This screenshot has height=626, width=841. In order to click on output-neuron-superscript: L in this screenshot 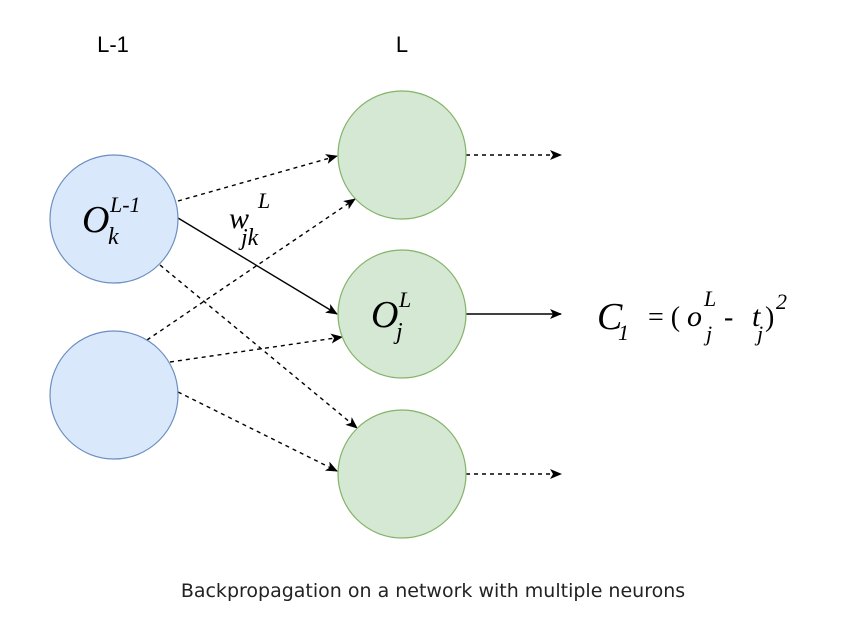, I will do `click(404, 299)`.